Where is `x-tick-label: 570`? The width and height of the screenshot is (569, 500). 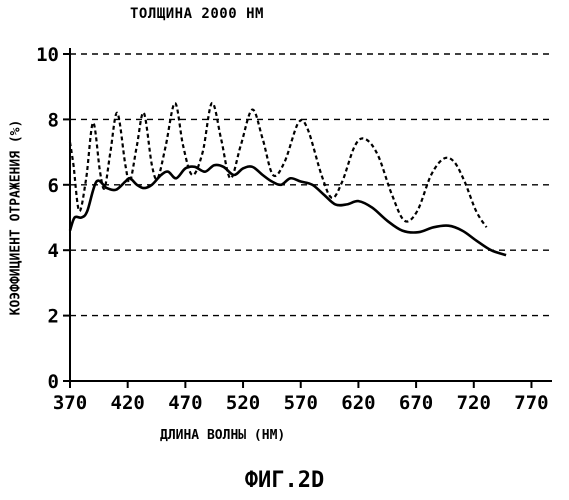 x-tick-label: 570 is located at coordinates (301, 403).